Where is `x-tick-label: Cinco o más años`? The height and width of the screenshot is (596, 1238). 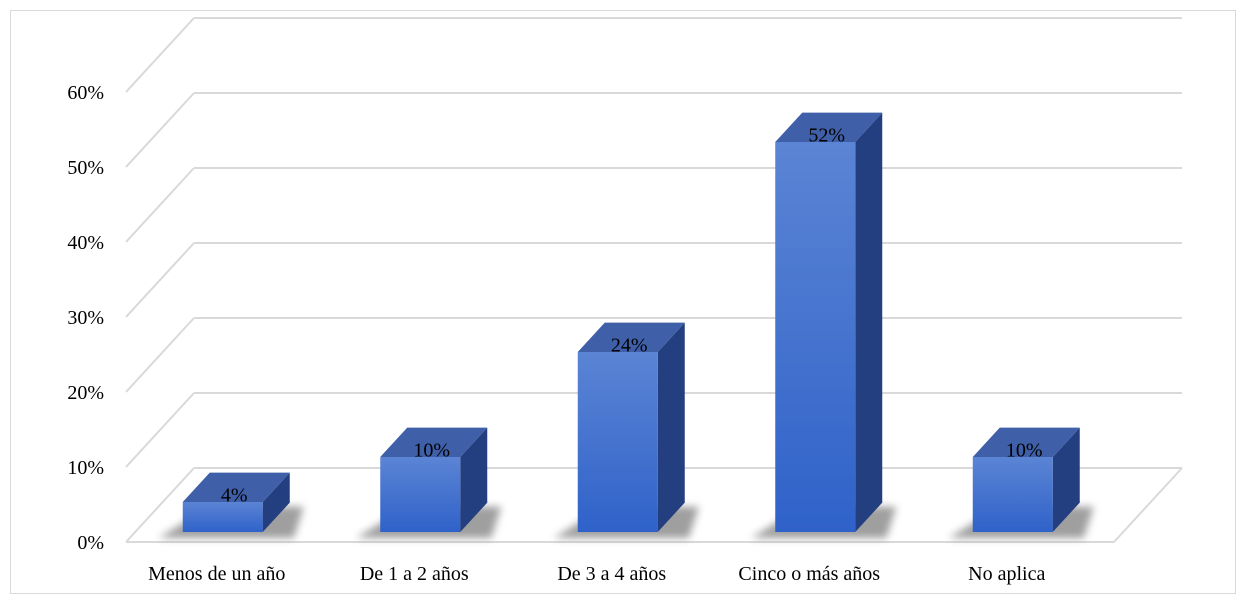 x-tick-label: Cinco o más años is located at coordinates (809, 574).